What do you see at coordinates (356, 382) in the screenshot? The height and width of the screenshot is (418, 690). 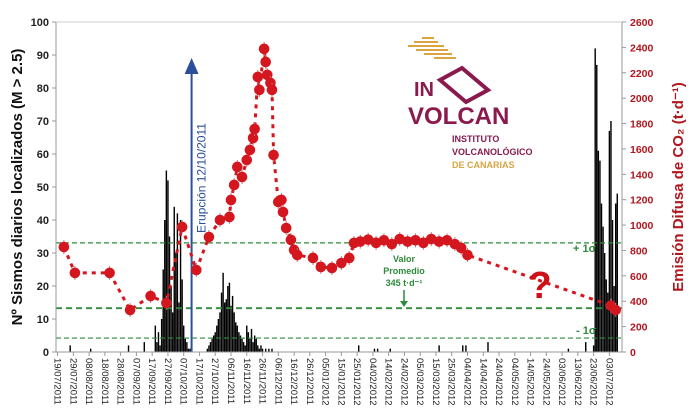 I see `x-tick-label: 25/01/2012` at bounding box center [356, 382].